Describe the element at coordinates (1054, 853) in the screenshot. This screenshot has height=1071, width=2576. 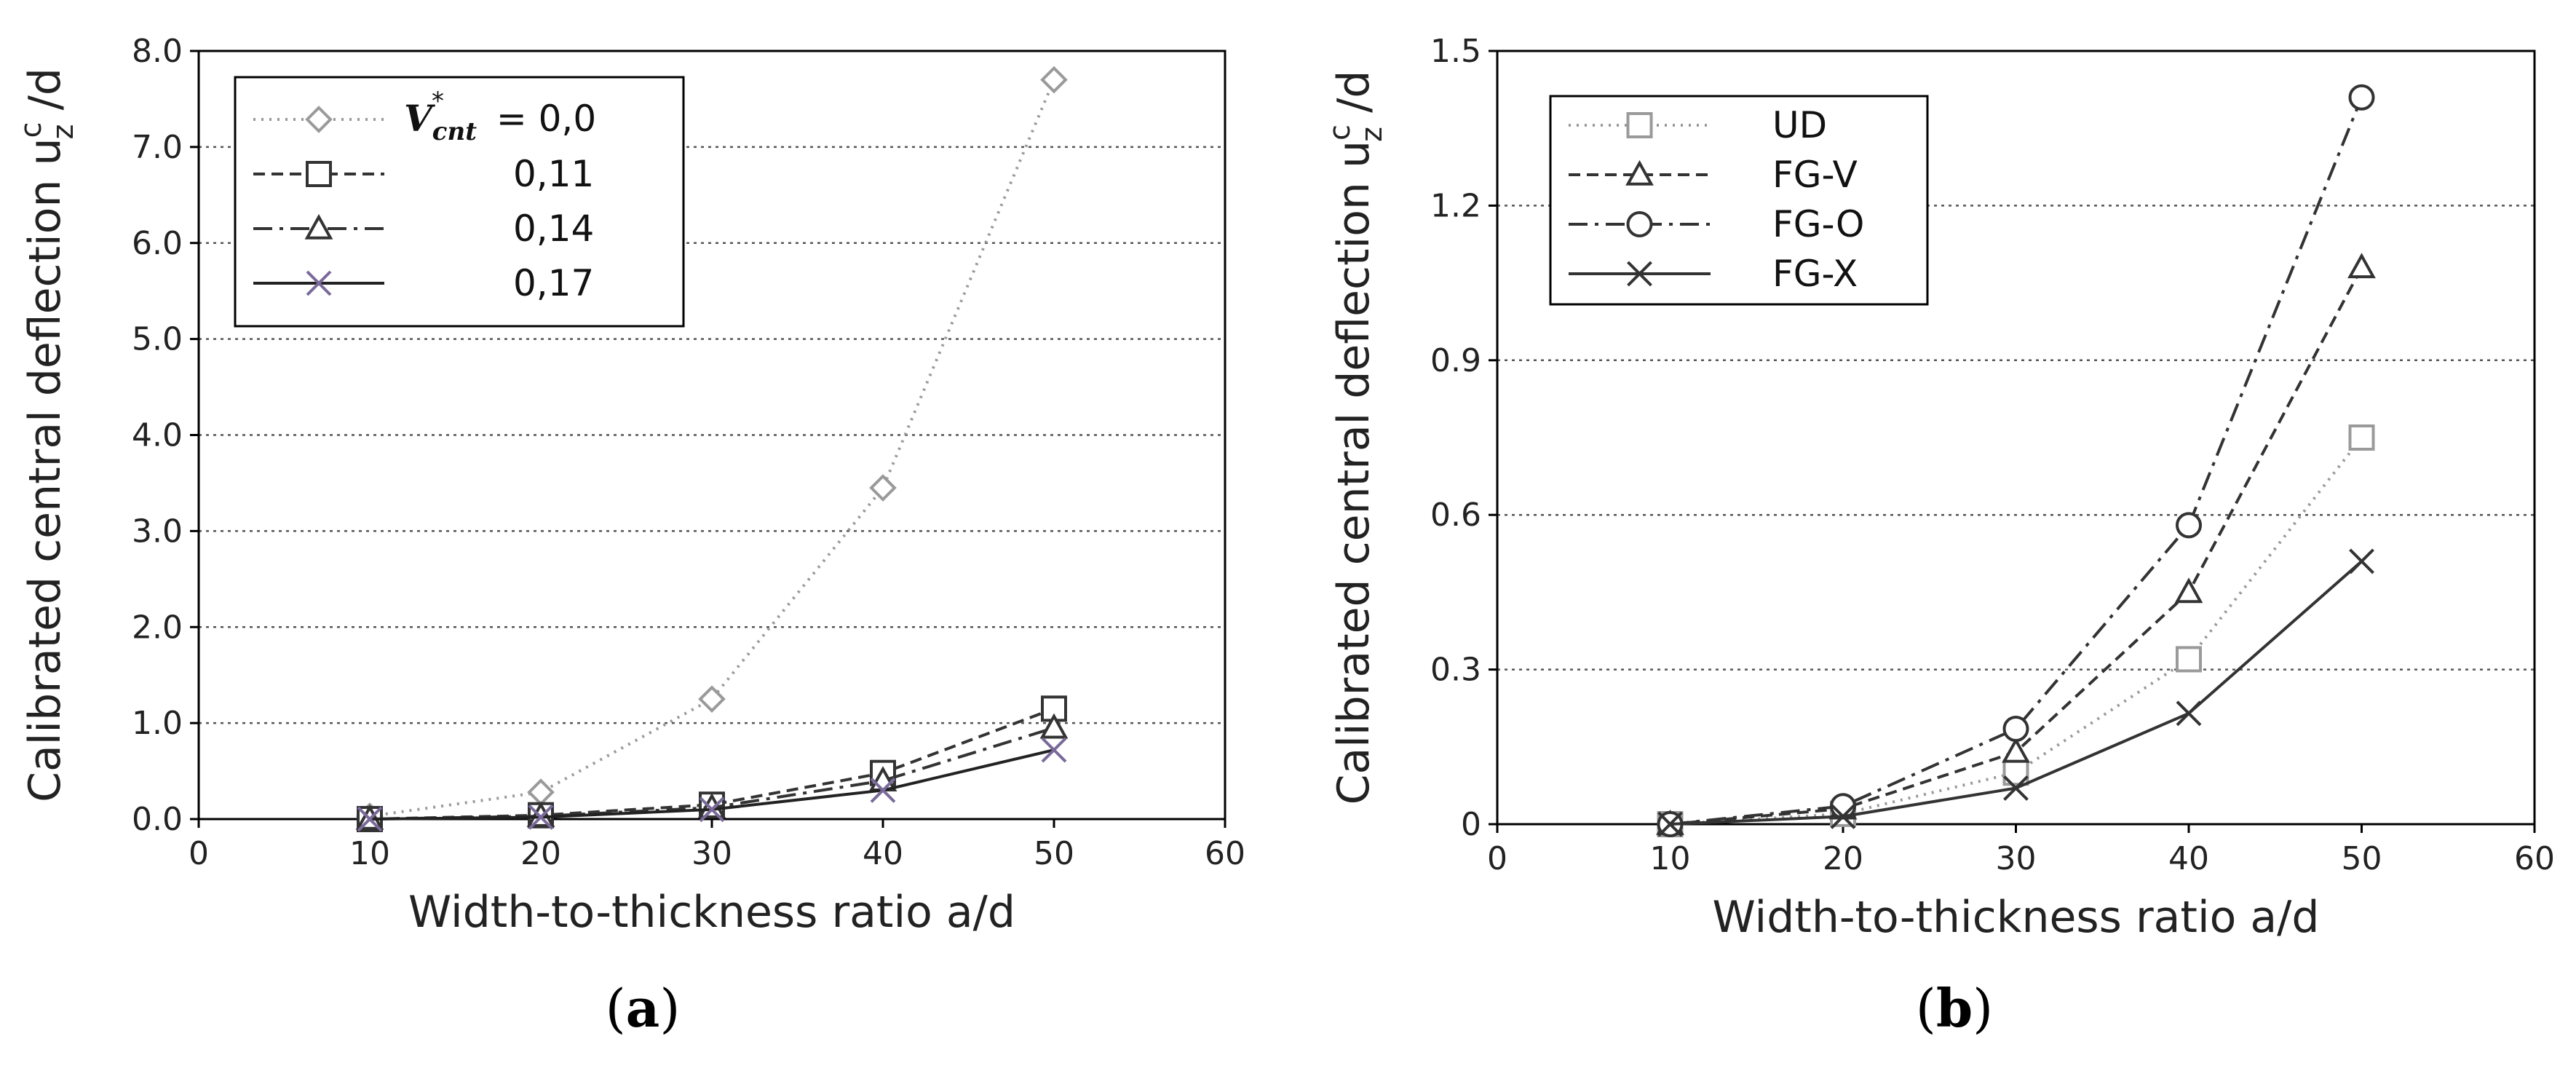
I see `panel-a-xtick-label: 50` at that location.